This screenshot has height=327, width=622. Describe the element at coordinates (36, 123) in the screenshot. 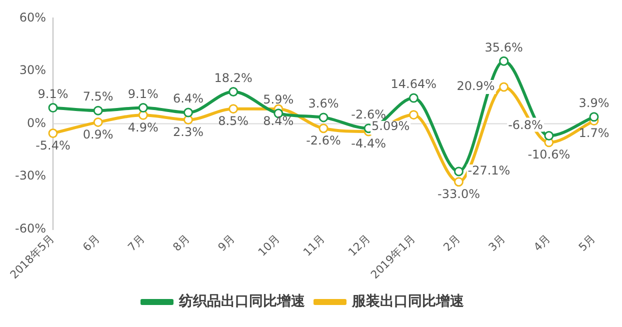

I see `y-tick-label: 0%` at that location.